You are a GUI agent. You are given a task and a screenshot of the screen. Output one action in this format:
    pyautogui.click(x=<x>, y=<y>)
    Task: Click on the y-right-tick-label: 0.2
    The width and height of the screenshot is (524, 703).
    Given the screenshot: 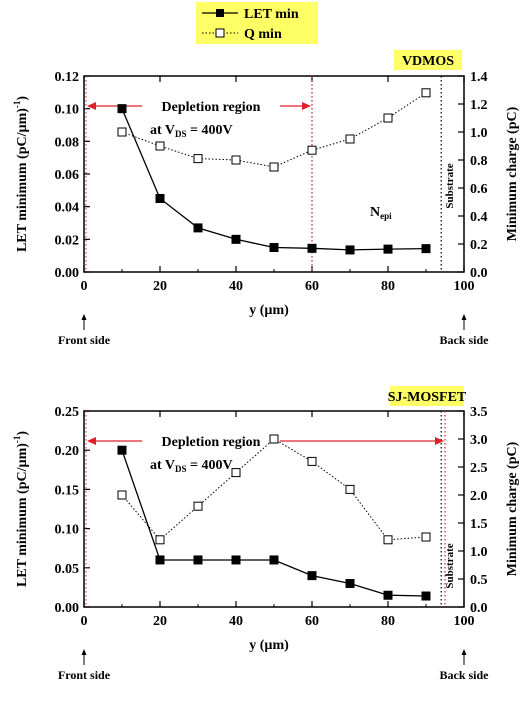 What is the action you would take?
    pyautogui.click(x=479, y=245)
    